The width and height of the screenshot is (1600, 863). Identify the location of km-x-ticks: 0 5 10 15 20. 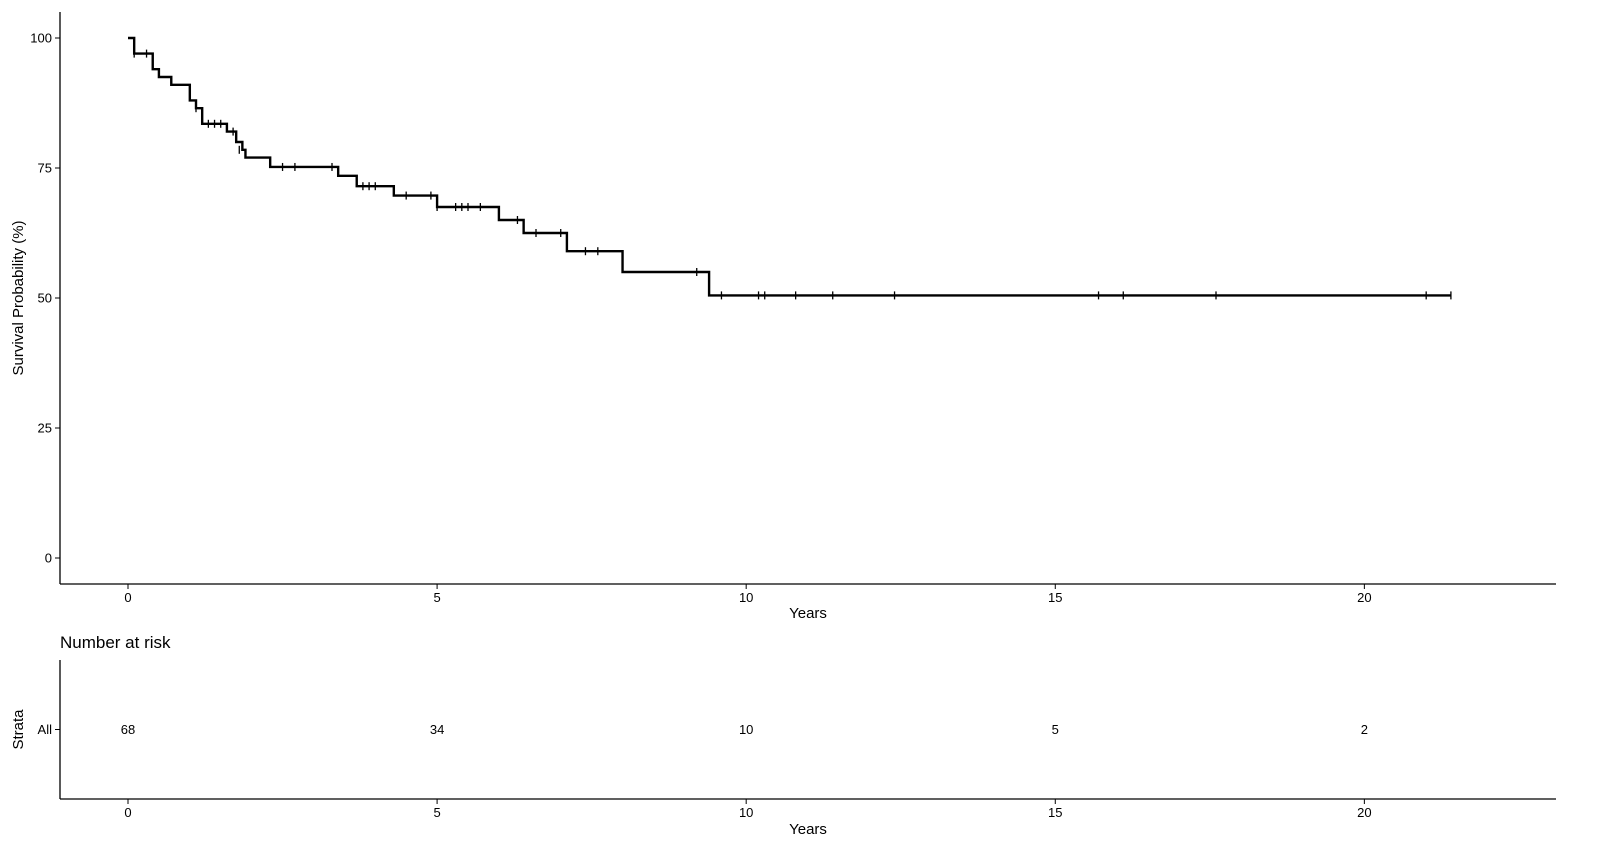
(748, 594).